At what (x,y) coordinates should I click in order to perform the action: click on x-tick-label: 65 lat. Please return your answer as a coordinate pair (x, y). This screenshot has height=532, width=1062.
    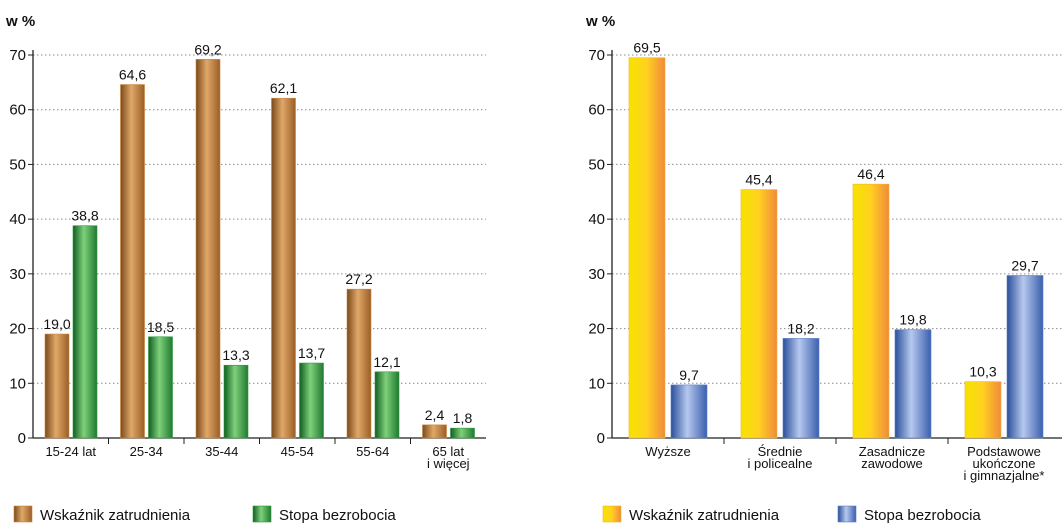
    Looking at the image, I should click on (448, 451).